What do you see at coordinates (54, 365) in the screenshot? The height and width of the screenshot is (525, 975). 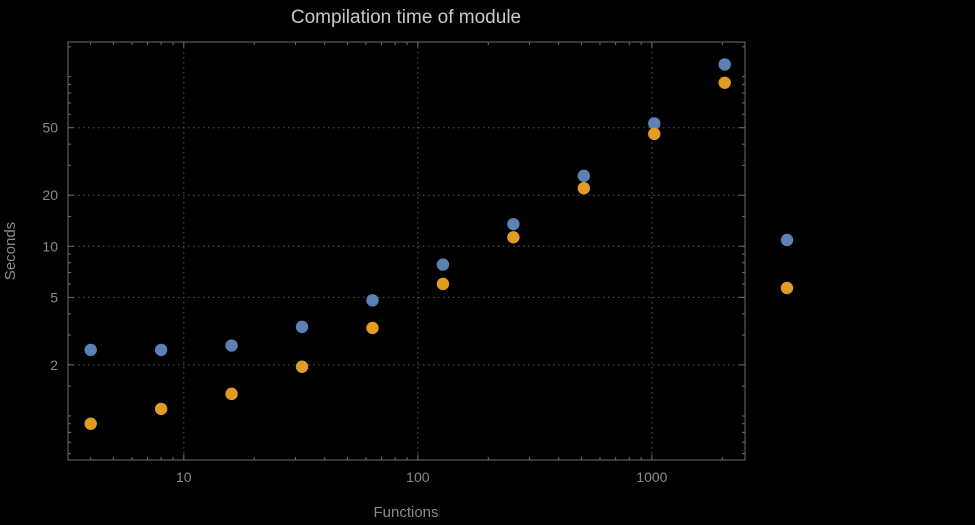 I see `y-tick-label: 2` at bounding box center [54, 365].